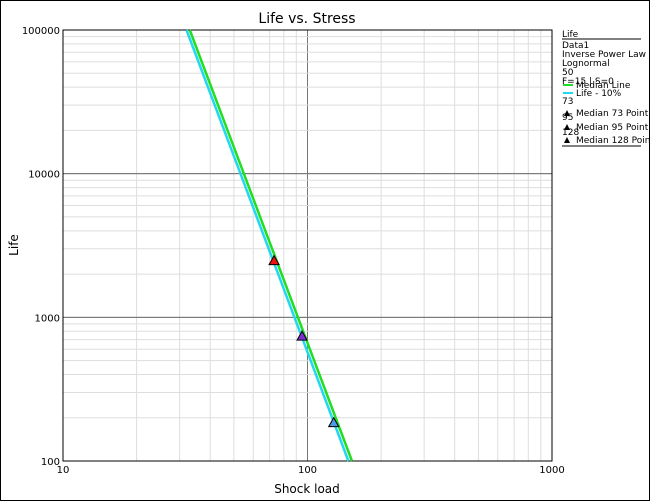 The image size is (650, 501). What do you see at coordinates (50, 462) in the screenshot?
I see `y-tick-label: 100` at bounding box center [50, 462].